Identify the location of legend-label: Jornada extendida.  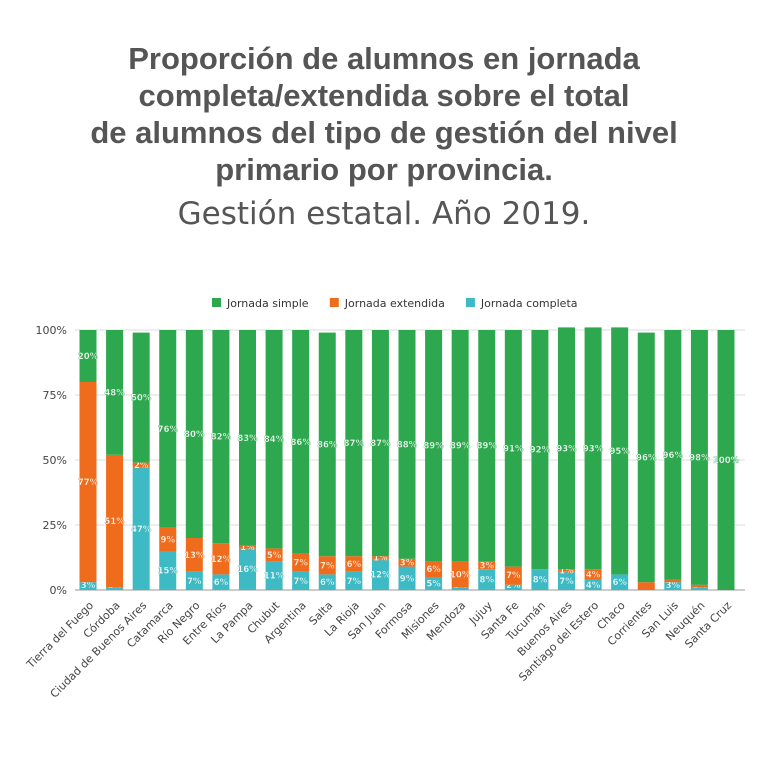
(394, 303).